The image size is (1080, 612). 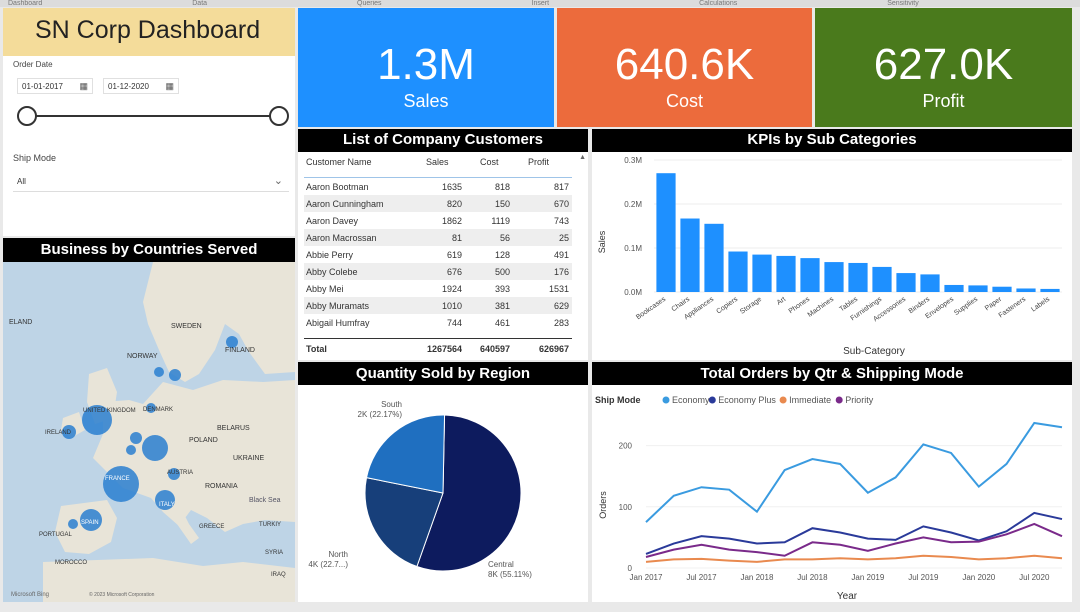 I want to click on x-tick-label: Jul 2019, so click(x=923, y=577).